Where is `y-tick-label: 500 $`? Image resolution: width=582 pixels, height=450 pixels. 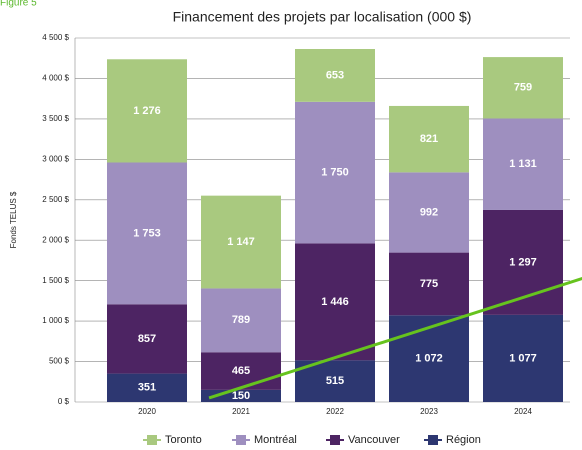 y-tick-label: 500 $ is located at coordinates (59, 361).